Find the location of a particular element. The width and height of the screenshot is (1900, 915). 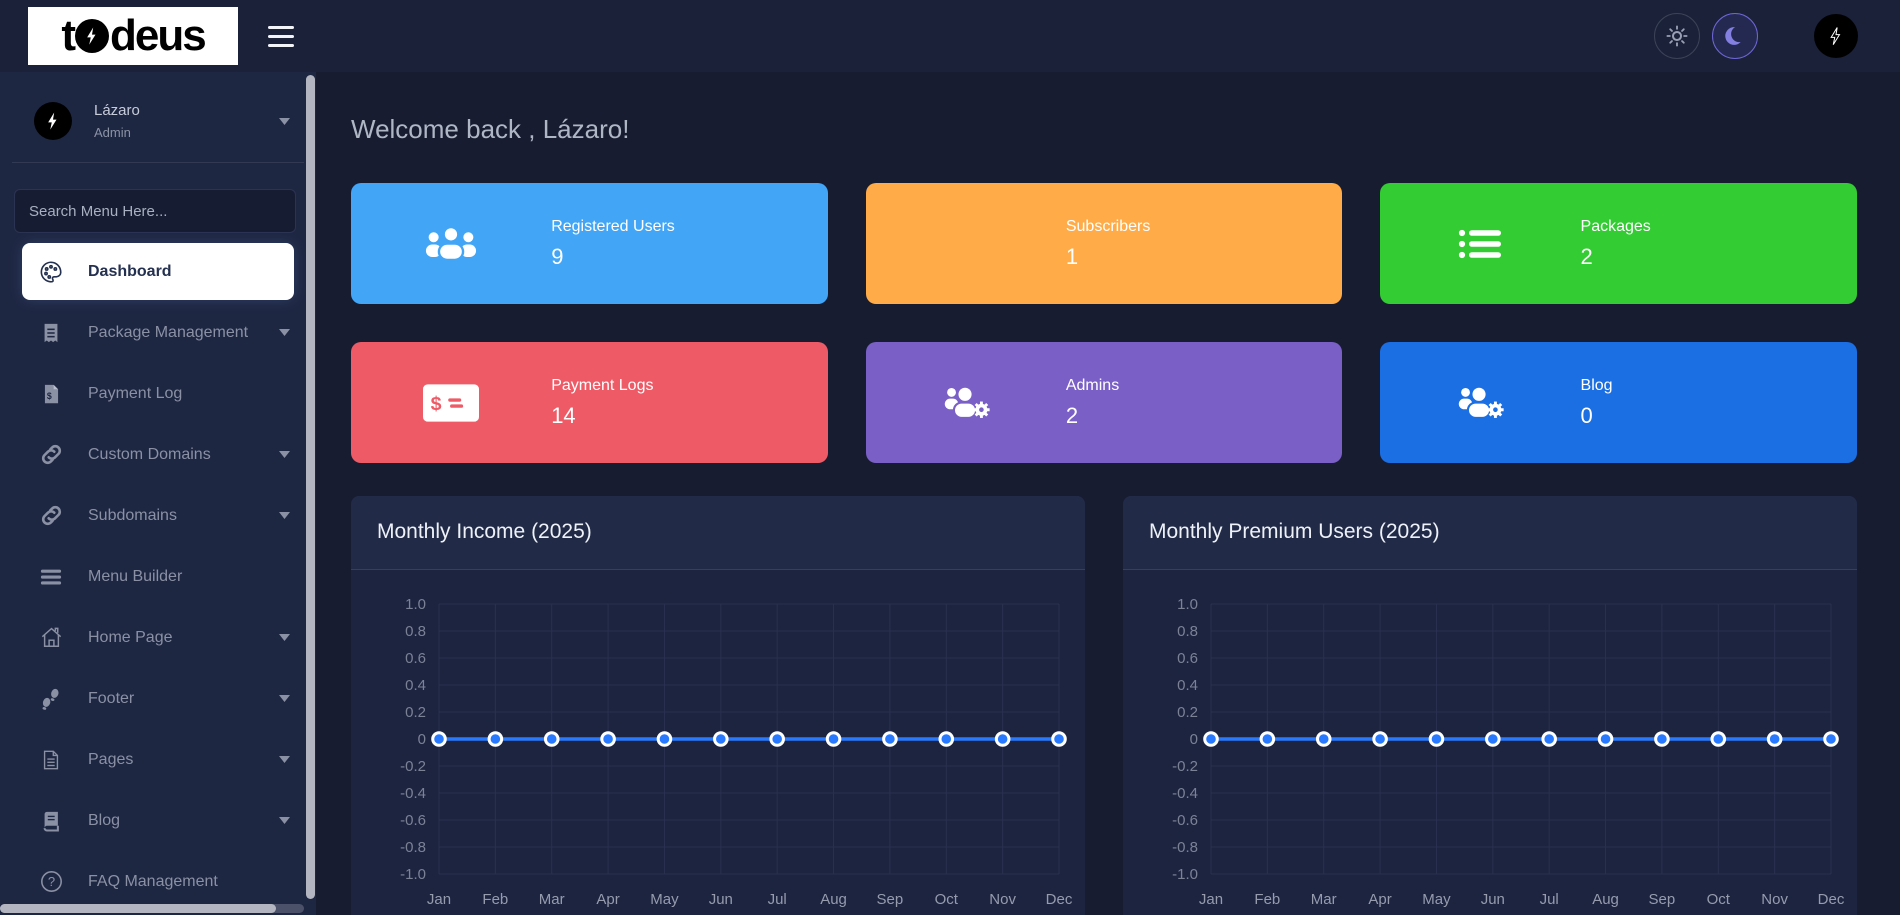

svg-text: Sep is located at coordinates (890, 899).